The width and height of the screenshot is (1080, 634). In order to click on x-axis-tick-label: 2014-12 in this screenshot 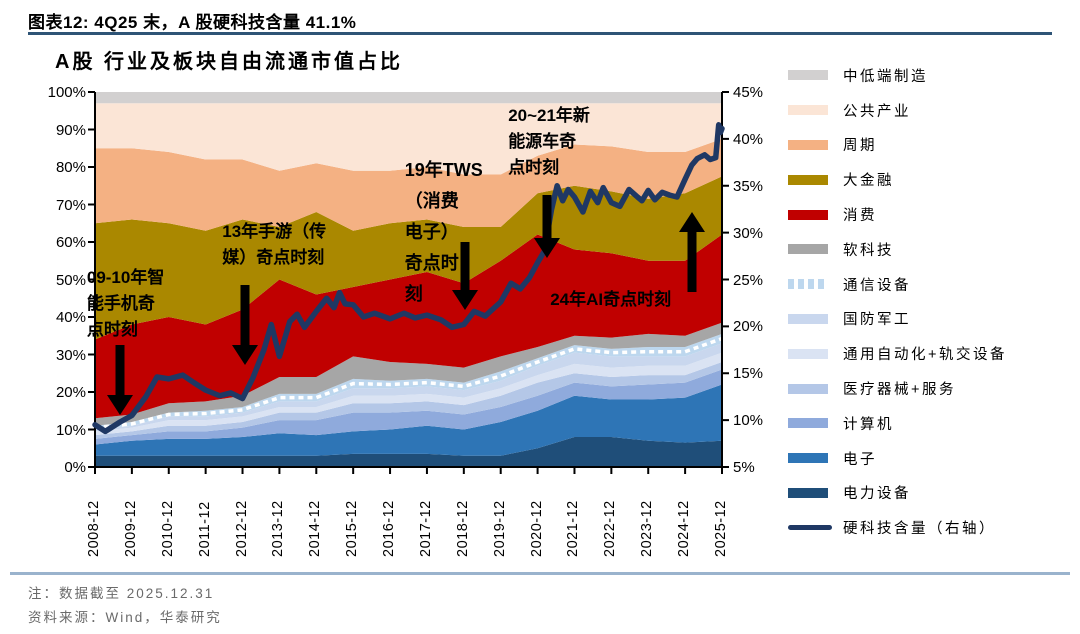, I will do `click(315, 528)`.